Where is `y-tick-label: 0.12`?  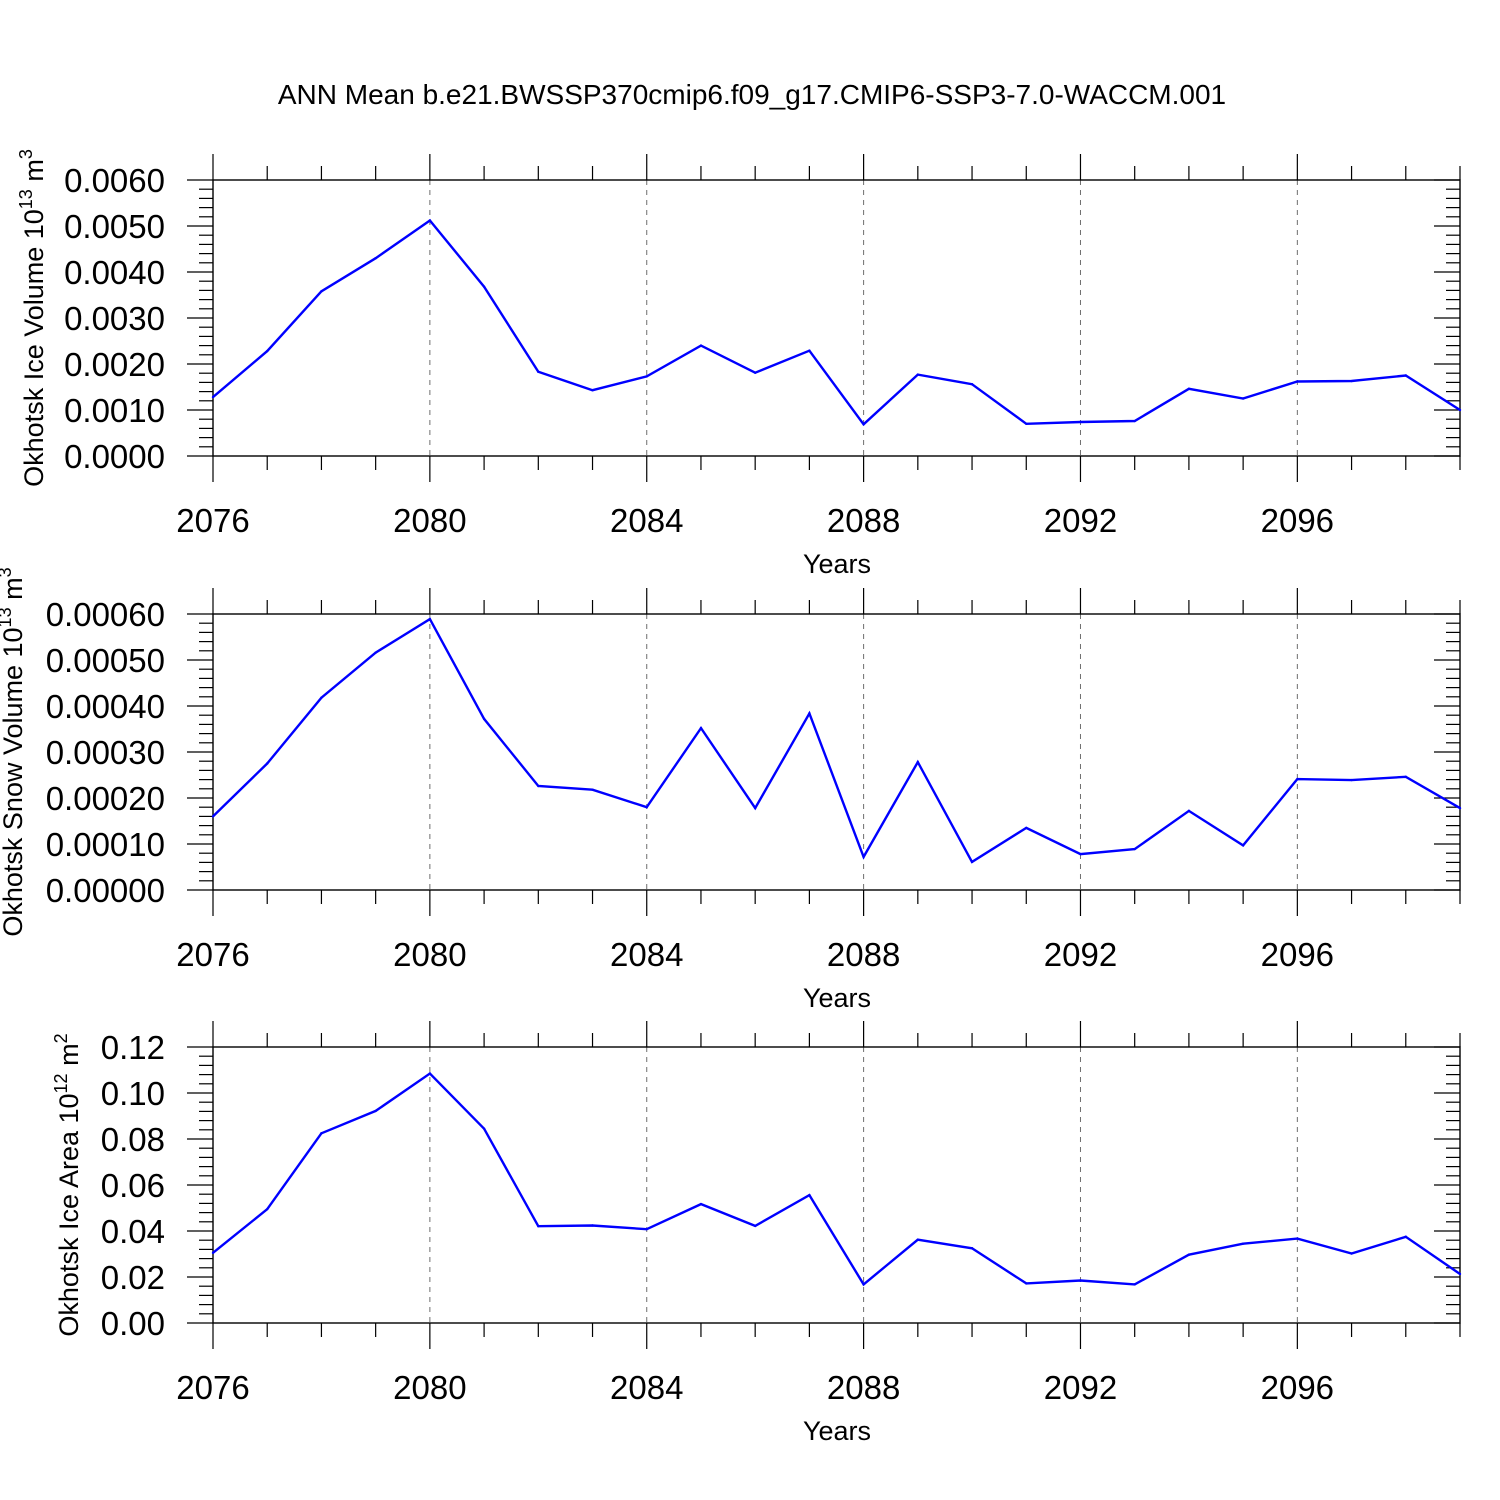 y-tick-label: 0.12 is located at coordinates (133, 1047).